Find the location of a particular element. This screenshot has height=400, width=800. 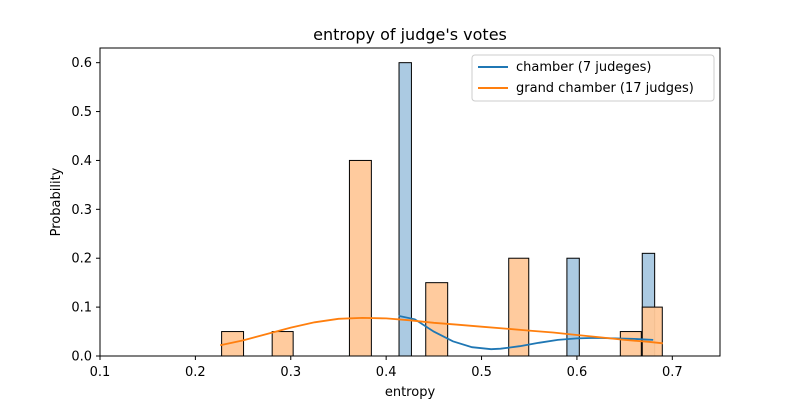

y-tick-label: 0.0 is located at coordinates (81, 357).